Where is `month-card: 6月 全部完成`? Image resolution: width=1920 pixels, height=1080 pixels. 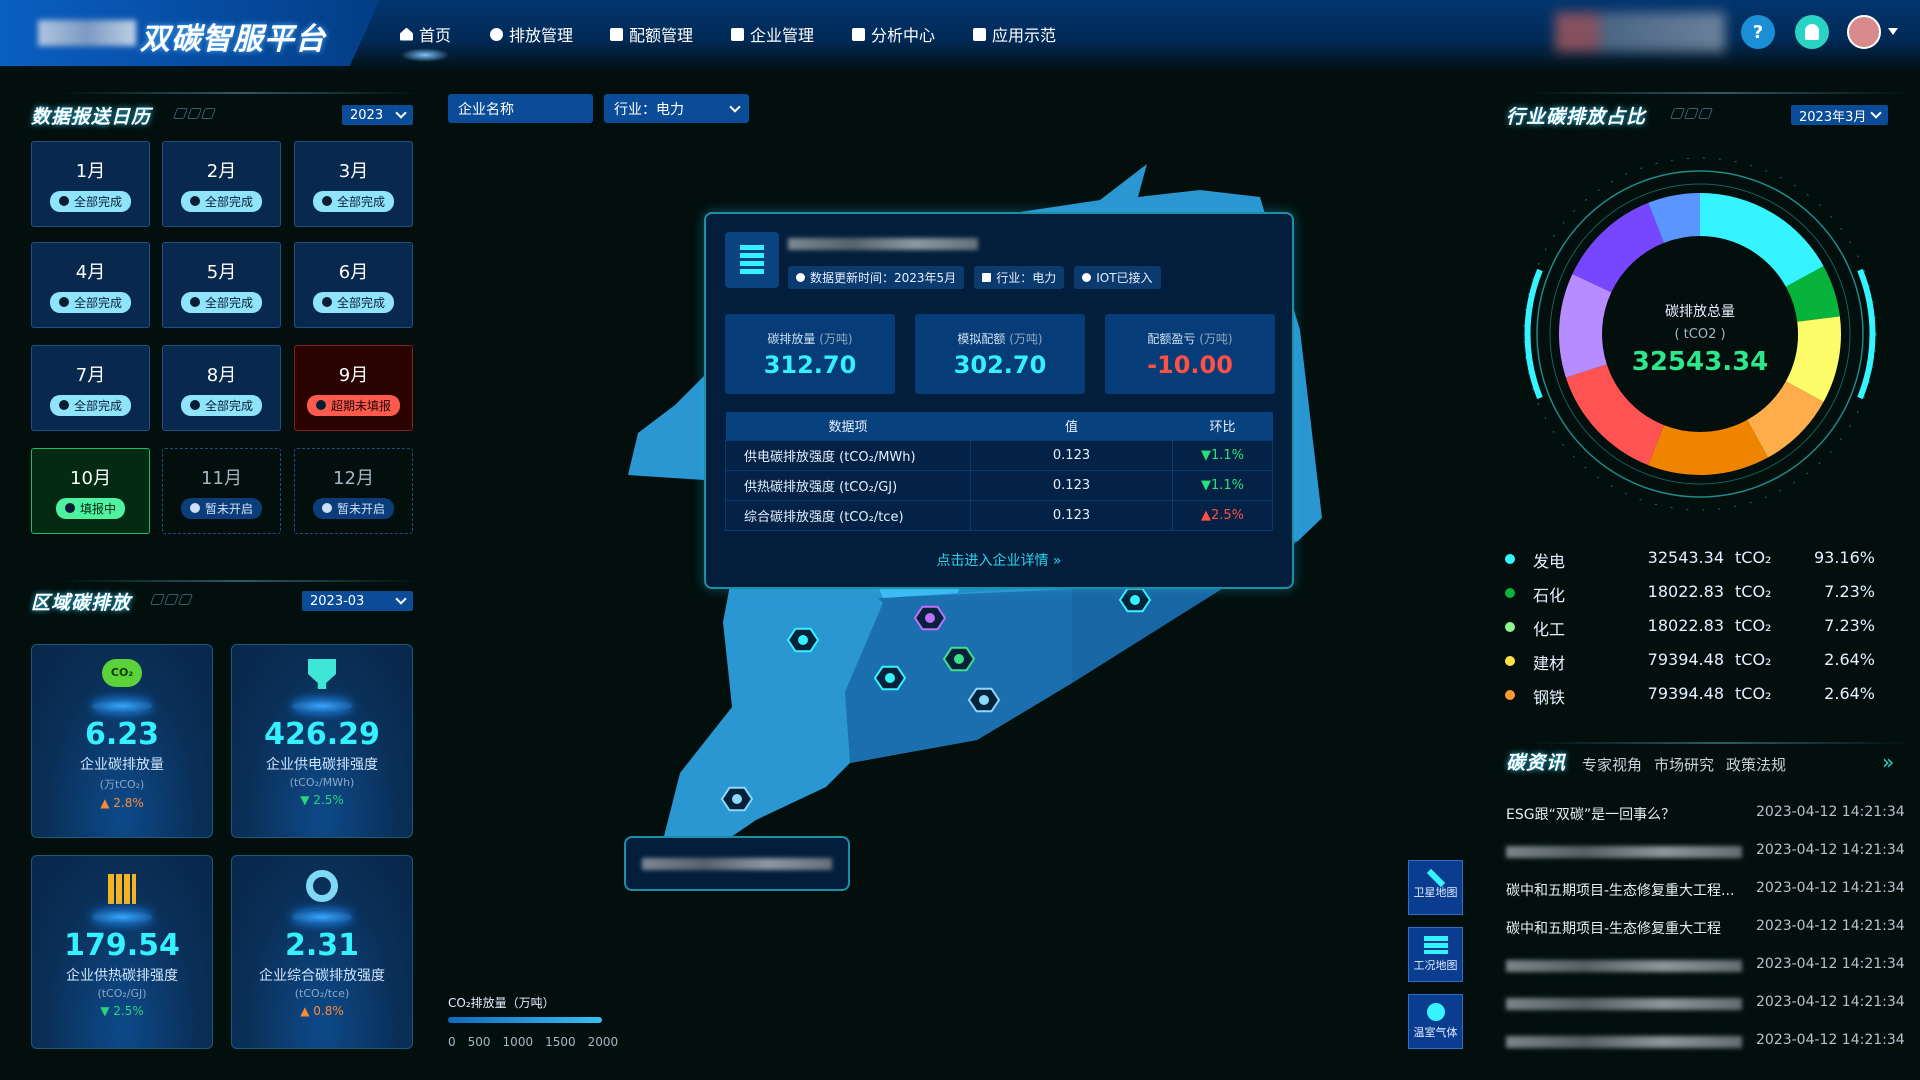
month-card: 6月 全部完成 is located at coordinates (353, 285).